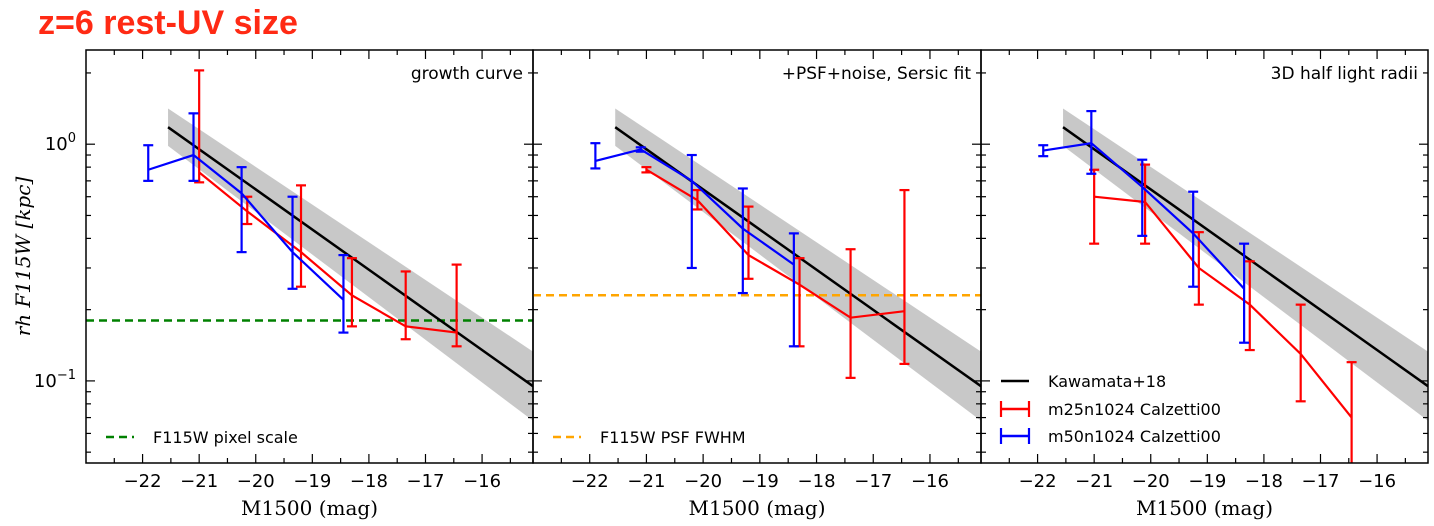 The width and height of the screenshot is (1434, 526). I want to click on kawamata-line, so click(350, 257).